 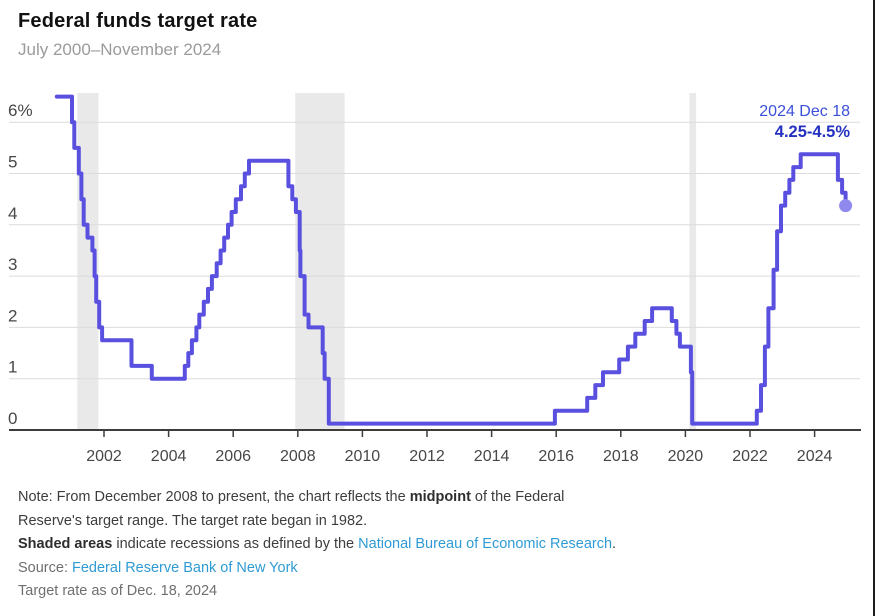 What do you see at coordinates (750, 456) in the screenshot?
I see `x-axis-label: 2022` at bounding box center [750, 456].